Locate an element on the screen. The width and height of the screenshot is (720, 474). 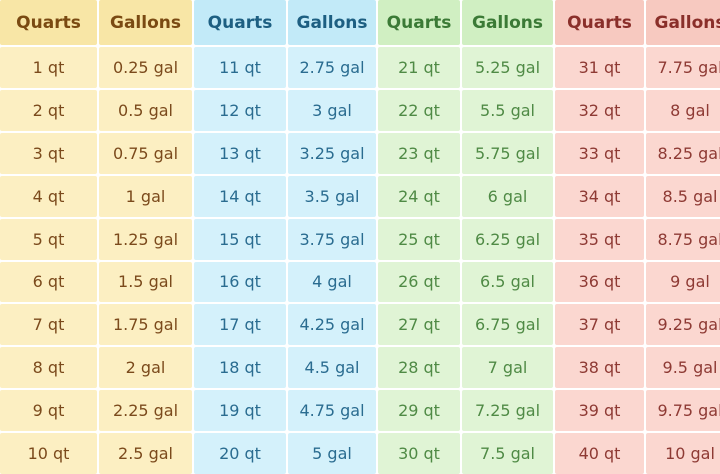
table-cell: 24 qt is located at coordinates (419, 196).